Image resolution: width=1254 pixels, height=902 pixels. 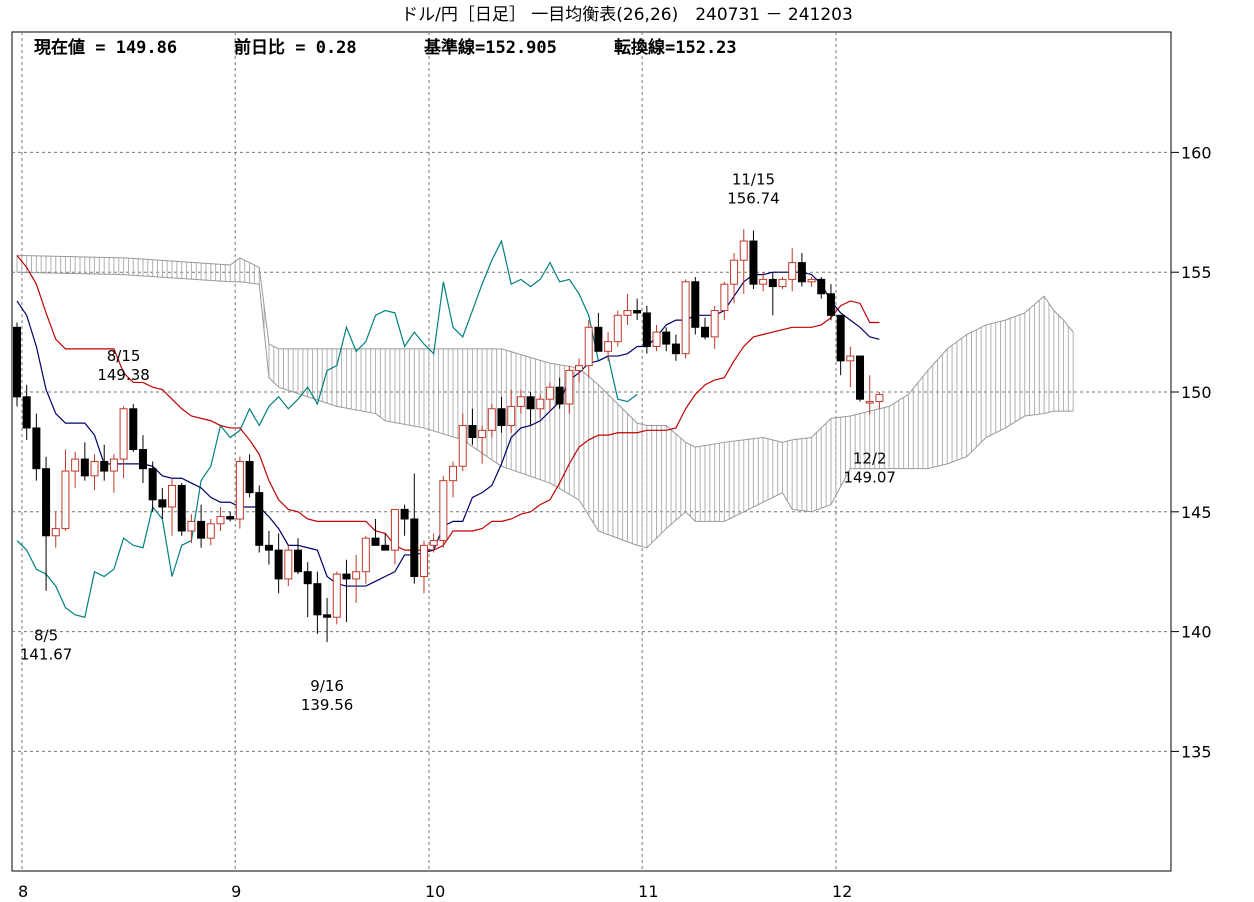 I want to click on annotation-value: 141.67, so click(x=46, y=655).